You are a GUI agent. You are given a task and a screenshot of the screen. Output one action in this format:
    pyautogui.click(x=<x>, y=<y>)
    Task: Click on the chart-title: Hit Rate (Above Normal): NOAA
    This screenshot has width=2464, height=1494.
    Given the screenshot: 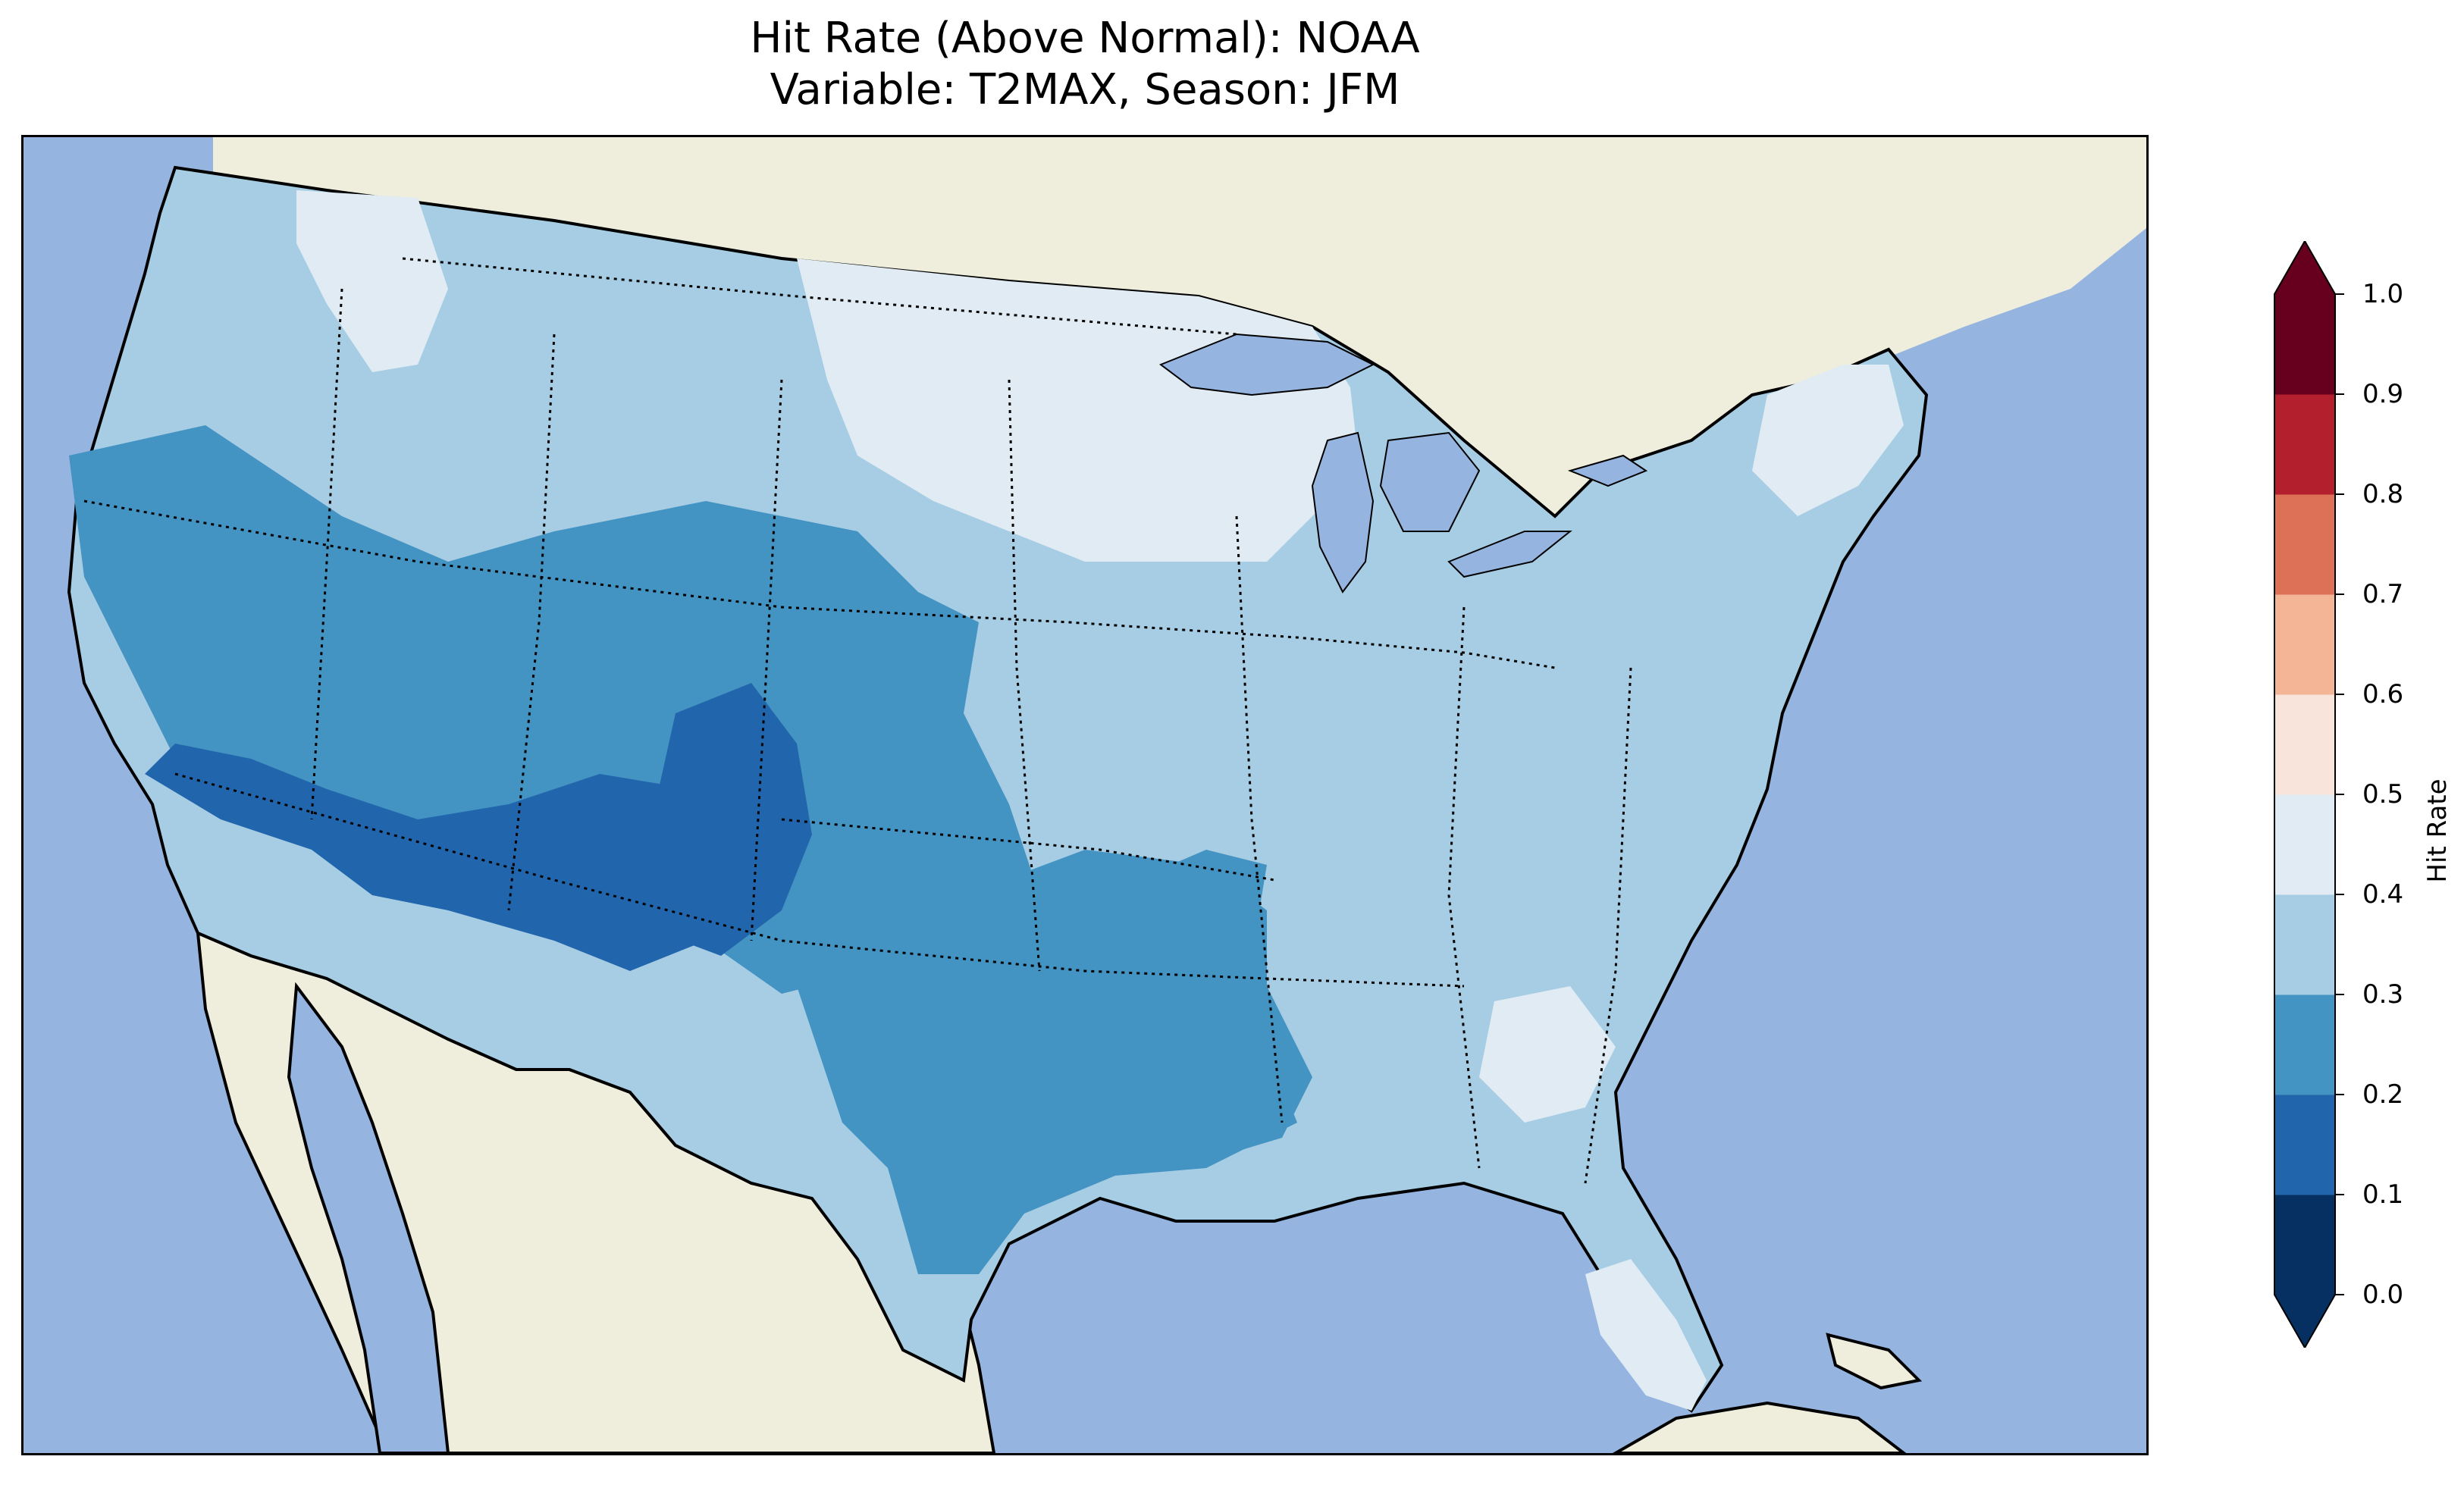 What is the action you would take?
    pyautogui.click(x=1085, y=38)
    